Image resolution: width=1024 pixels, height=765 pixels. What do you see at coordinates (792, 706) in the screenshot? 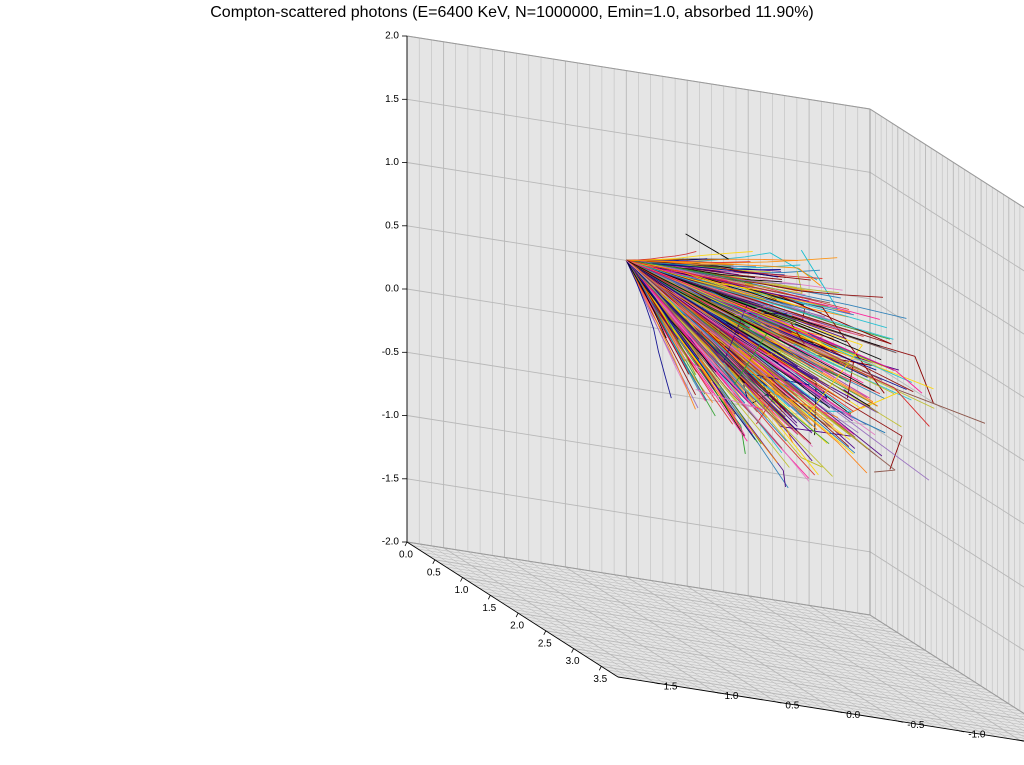
I see `y-tick-label: 0.5` at bounding box center [792, 706].